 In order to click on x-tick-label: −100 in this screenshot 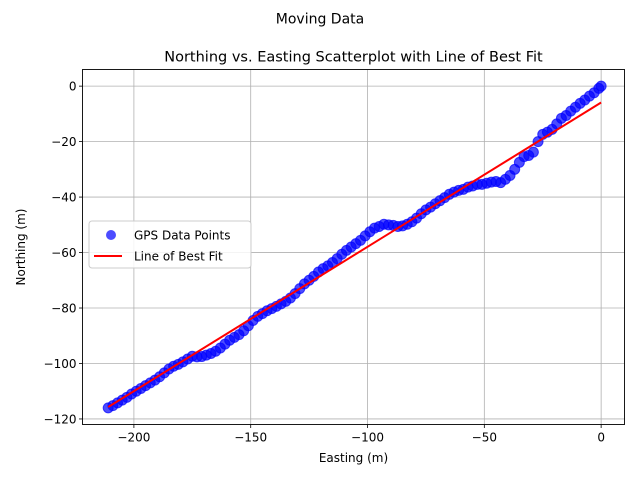, I will do `click(367, 438)`.